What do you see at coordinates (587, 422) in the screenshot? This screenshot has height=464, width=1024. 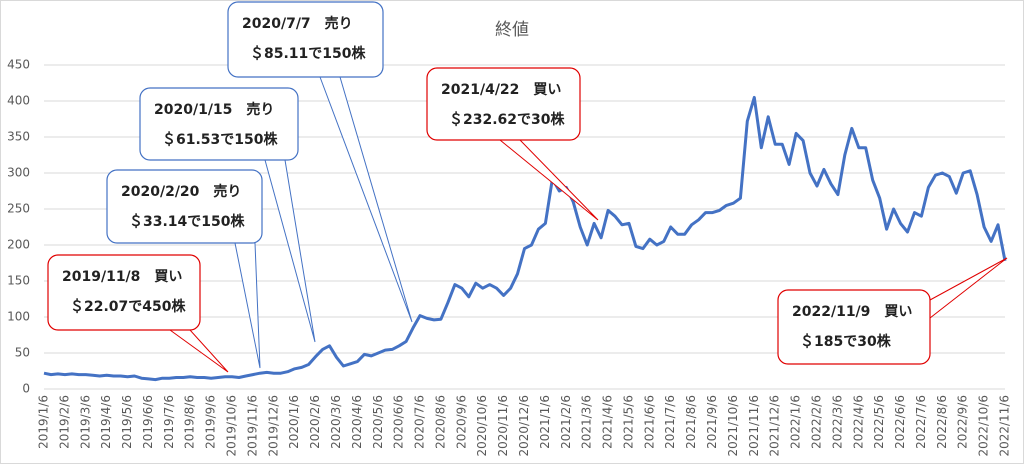 I see `x-tick-label: 2021/3/6` at bounding box center [587, 422].